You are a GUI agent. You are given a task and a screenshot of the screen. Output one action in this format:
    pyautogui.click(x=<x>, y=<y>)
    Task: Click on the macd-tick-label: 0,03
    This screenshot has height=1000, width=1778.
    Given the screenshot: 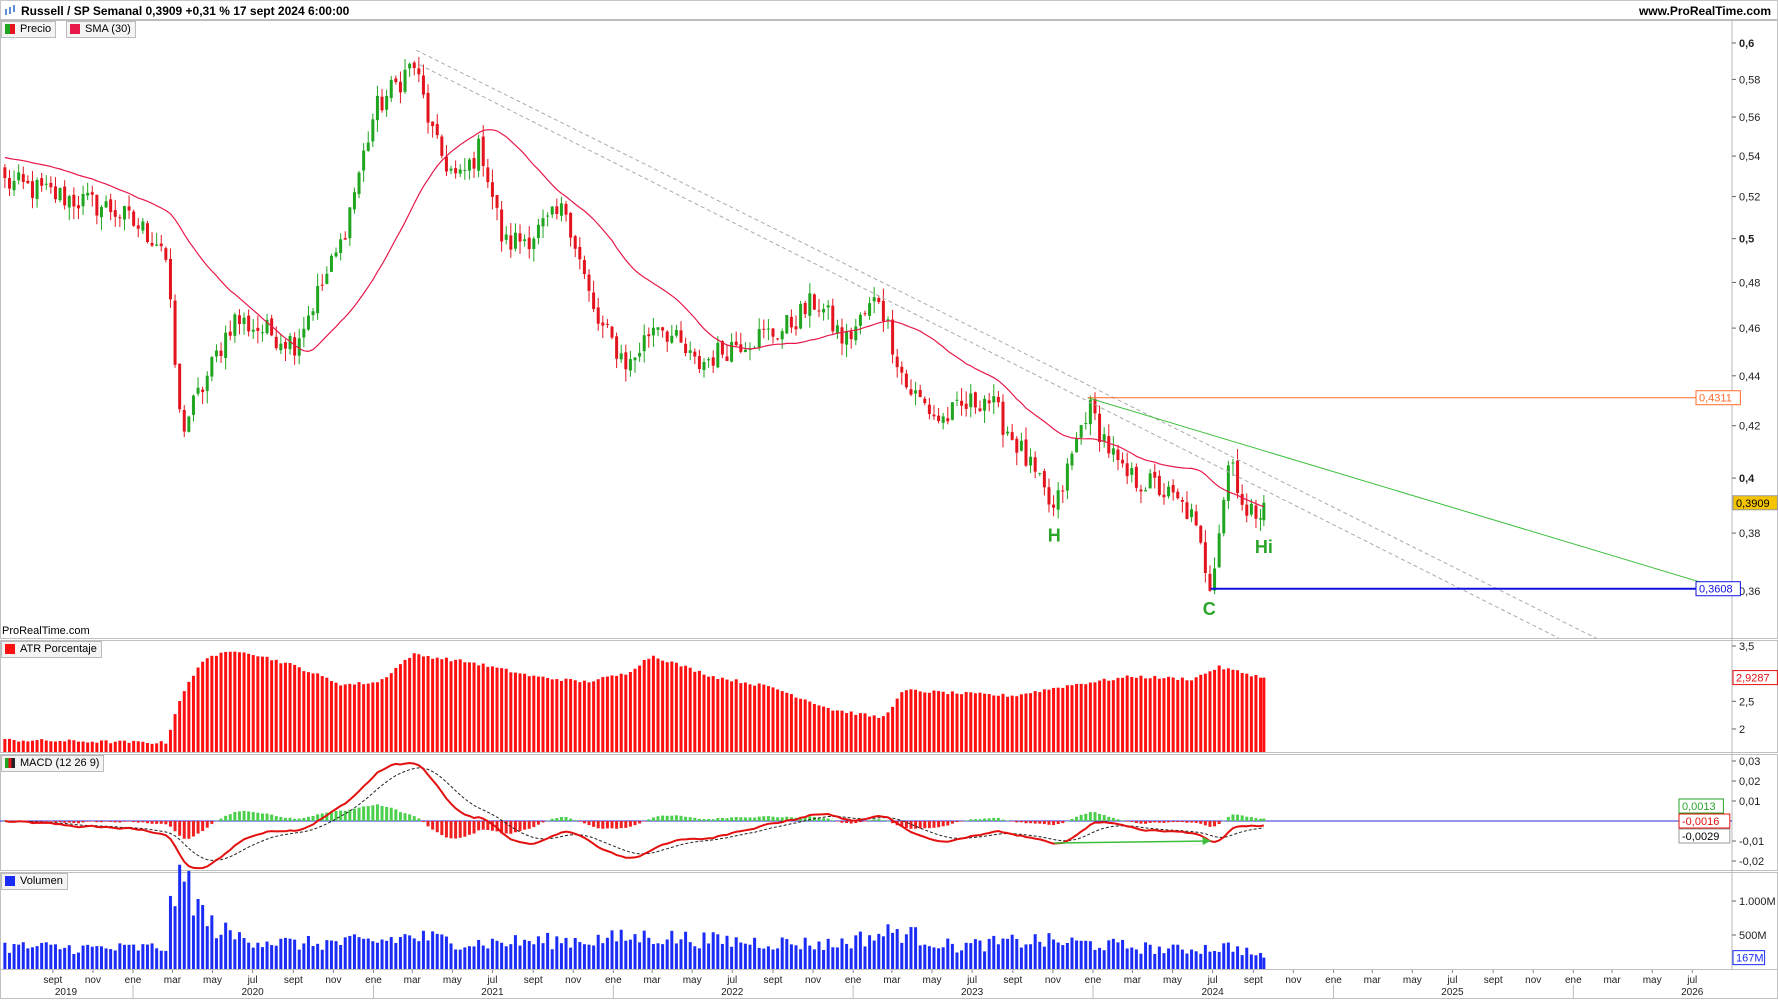 What is the action you would take?
    pyautogui.click(x=1749, y=762)
    